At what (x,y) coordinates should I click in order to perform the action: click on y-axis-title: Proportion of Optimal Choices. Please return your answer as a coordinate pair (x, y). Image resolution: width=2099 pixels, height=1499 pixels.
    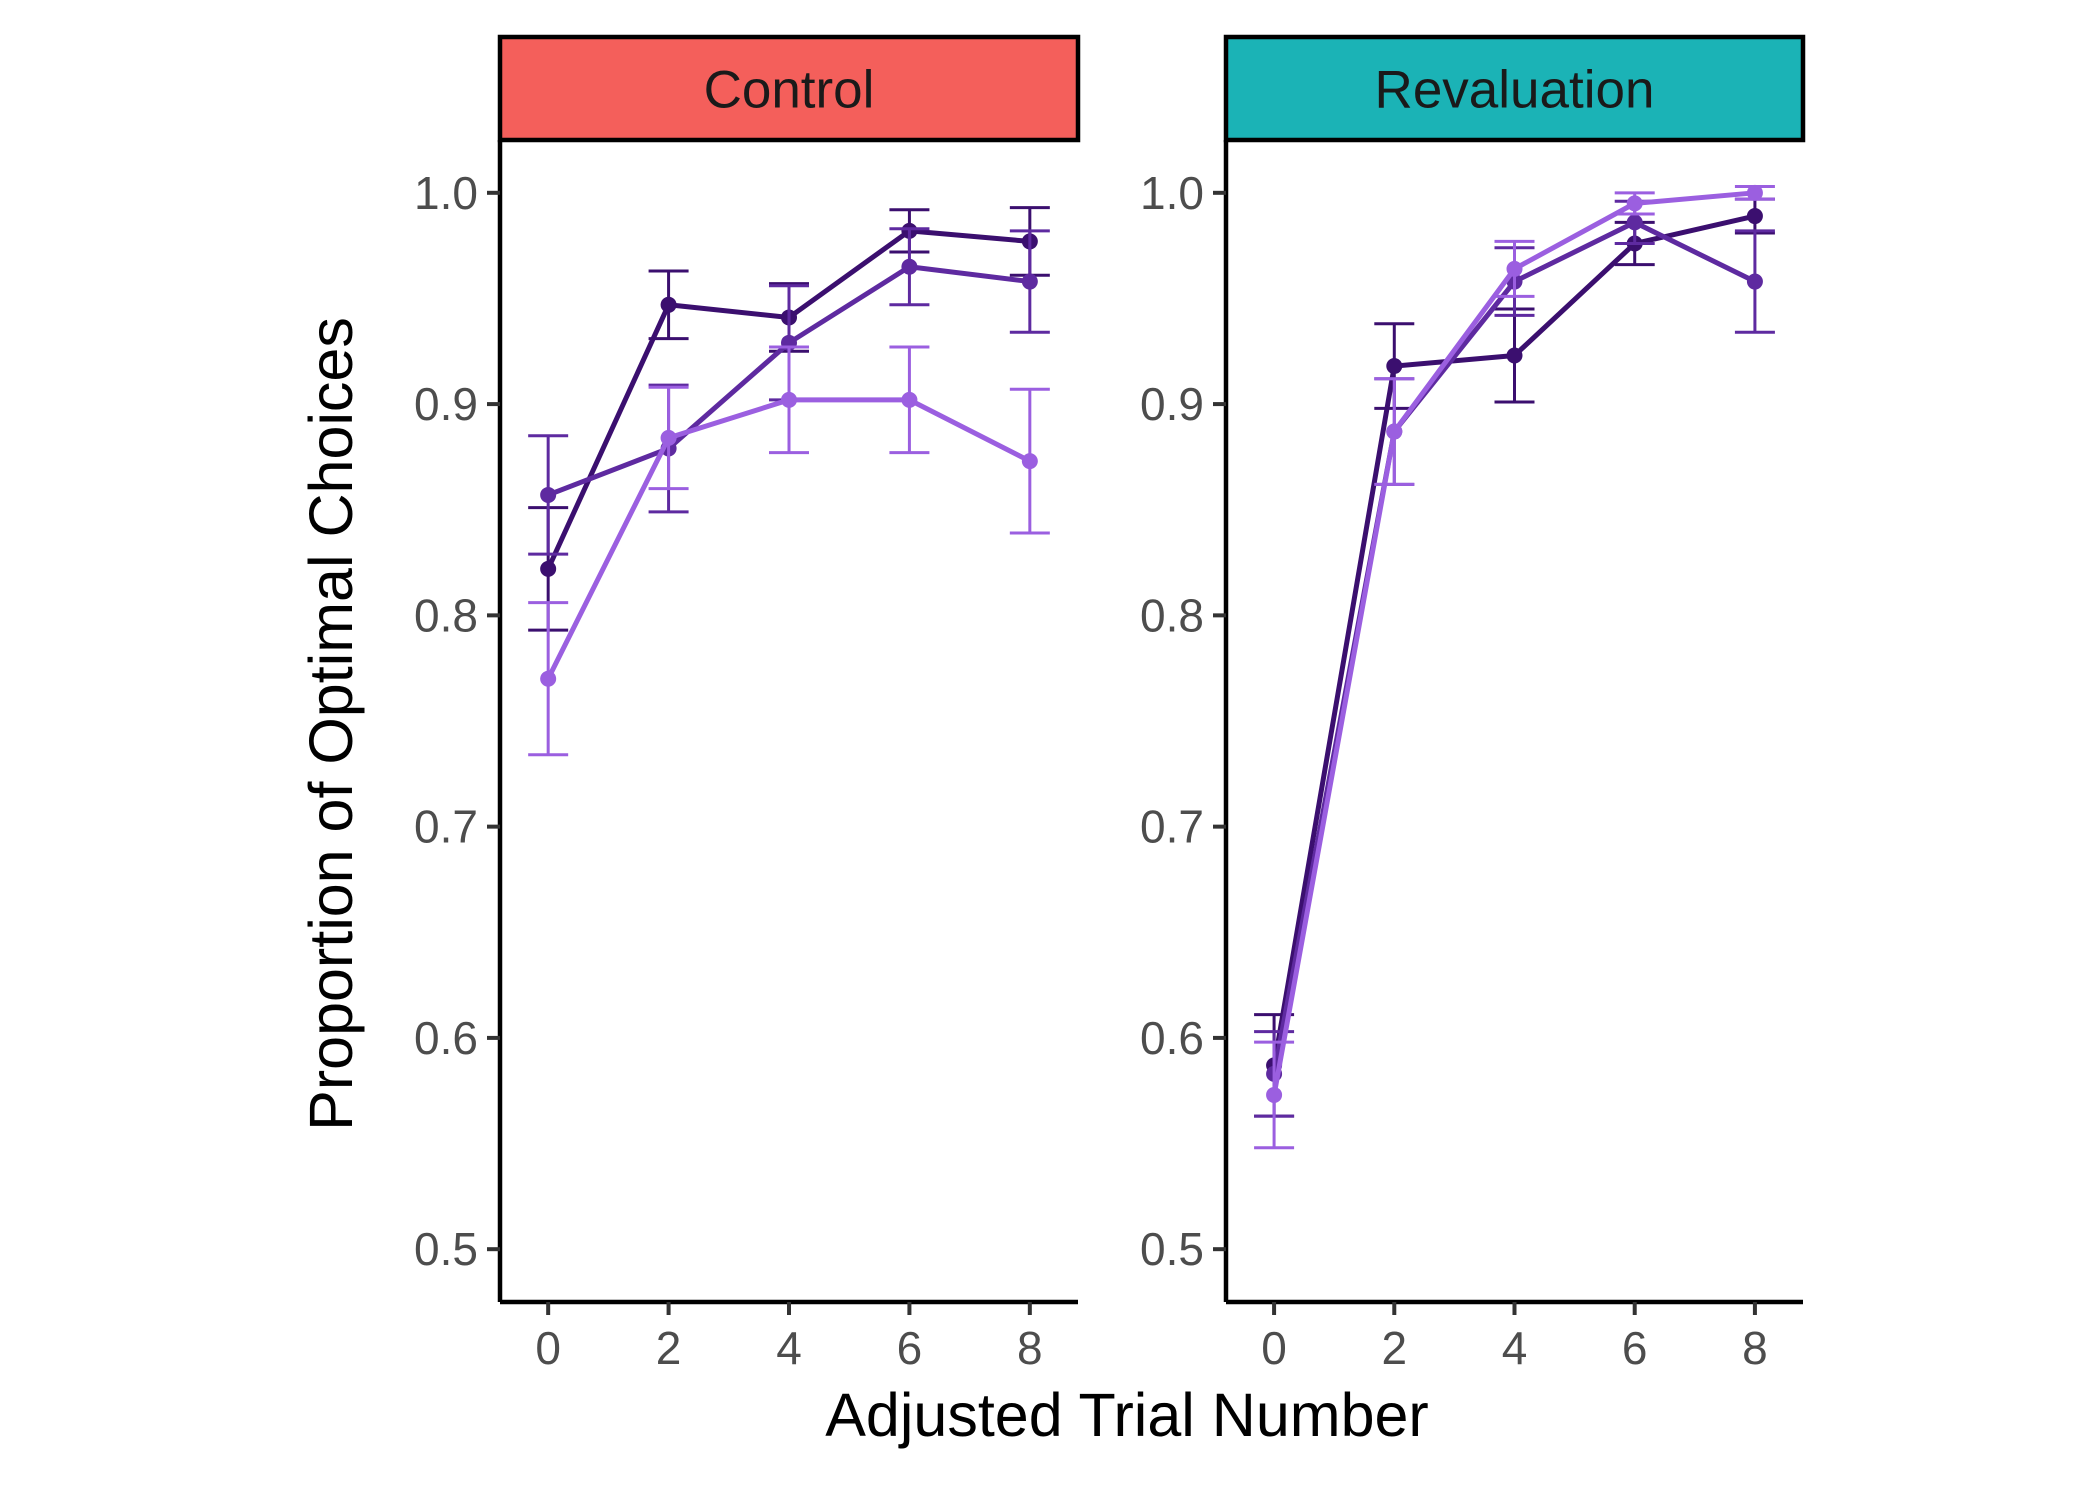
    Looking at the image, I should click on (331, 724).